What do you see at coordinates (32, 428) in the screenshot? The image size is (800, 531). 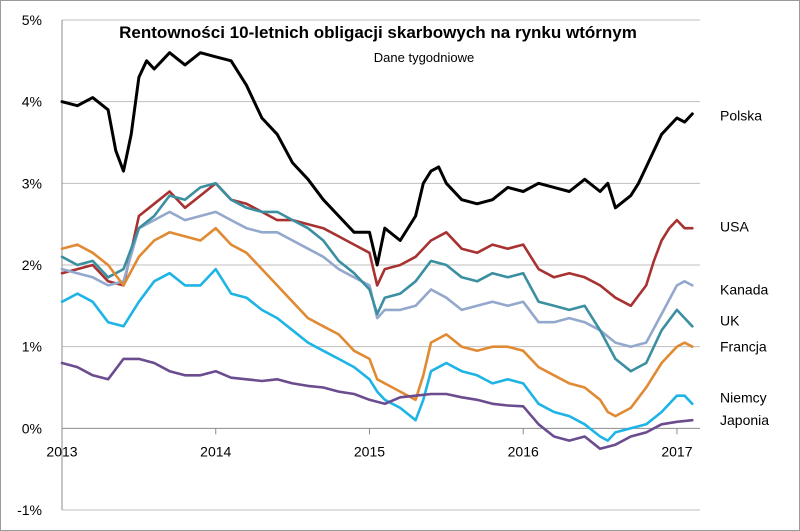 I see `y-tick-label: 0%` at bounding box center [32, 428].